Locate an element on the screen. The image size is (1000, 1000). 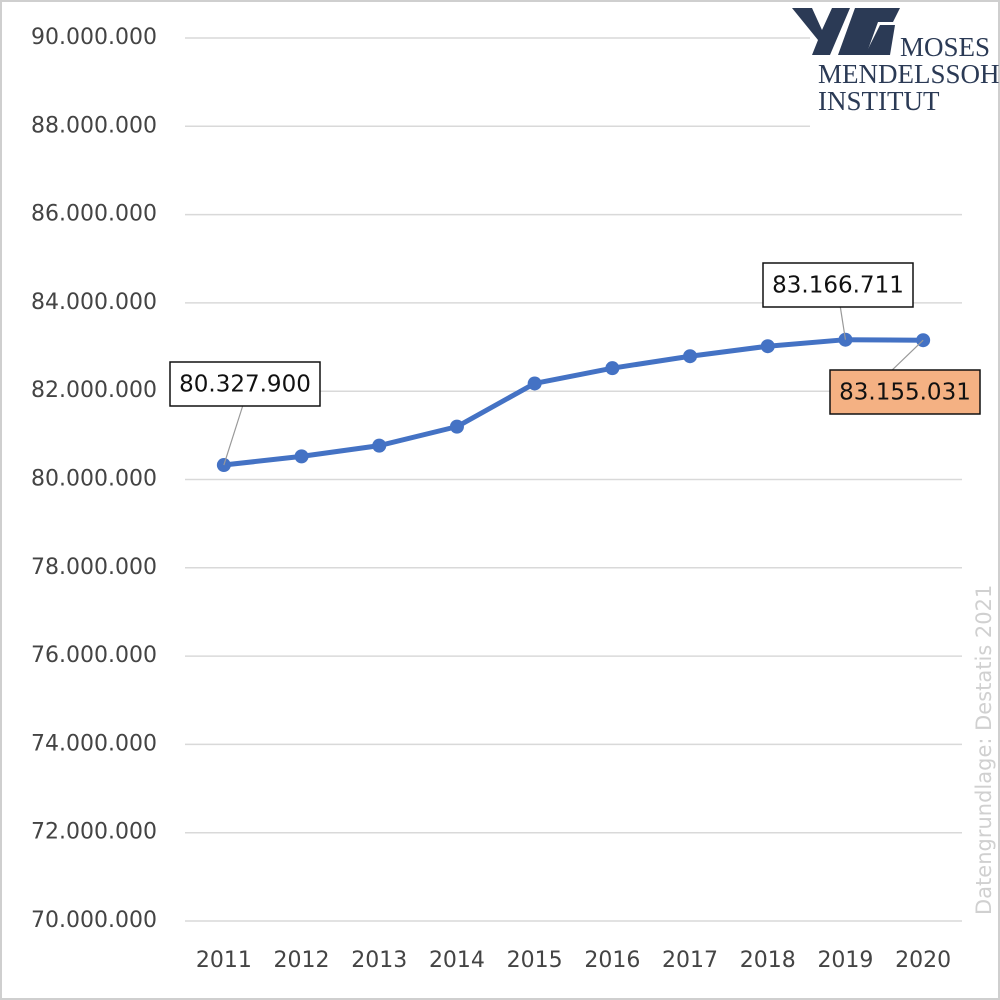
x-tick-label: 2011 is located at coordinates (224, 960).